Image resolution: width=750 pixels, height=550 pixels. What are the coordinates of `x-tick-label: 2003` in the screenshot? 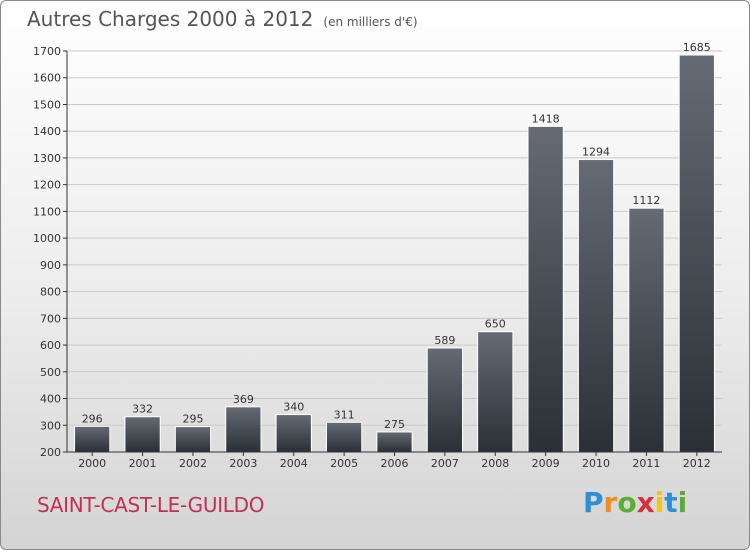 It's located at (243, 463).